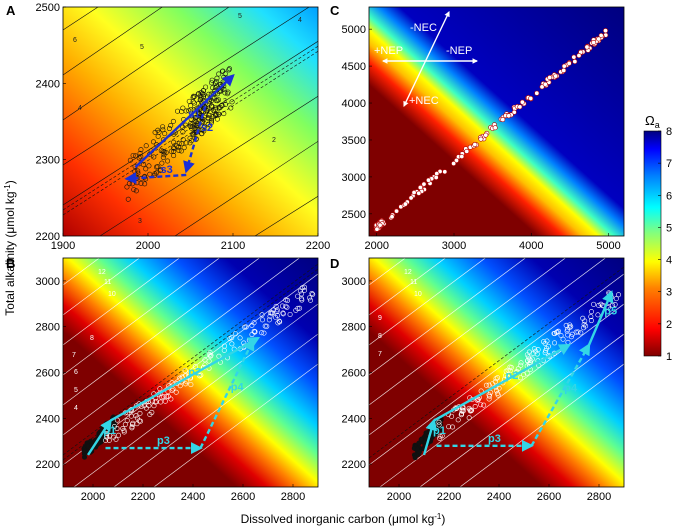 This screenshot has height=530, width=680. I want to click on colorbar-tick-label: 2, so click(669, 325).